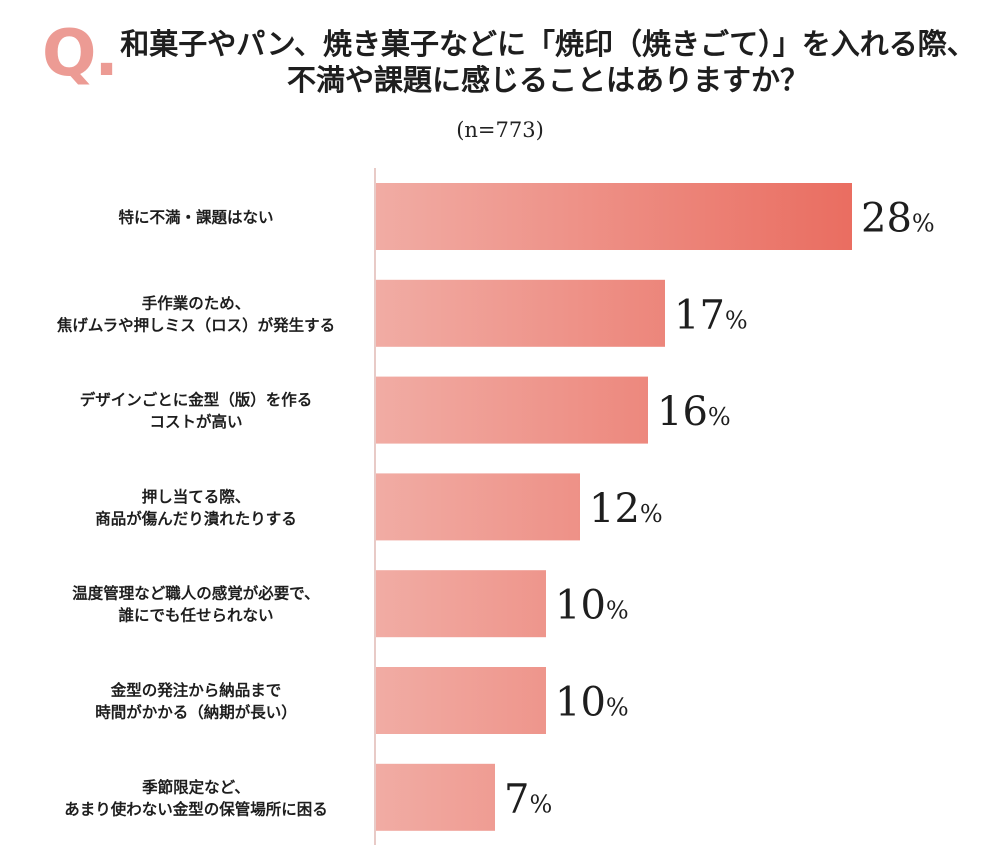 The image size is (1000, 850). Describe the element at coordinates (923, 224) in the screenshot. I see `value-unit-0: %` at that location.